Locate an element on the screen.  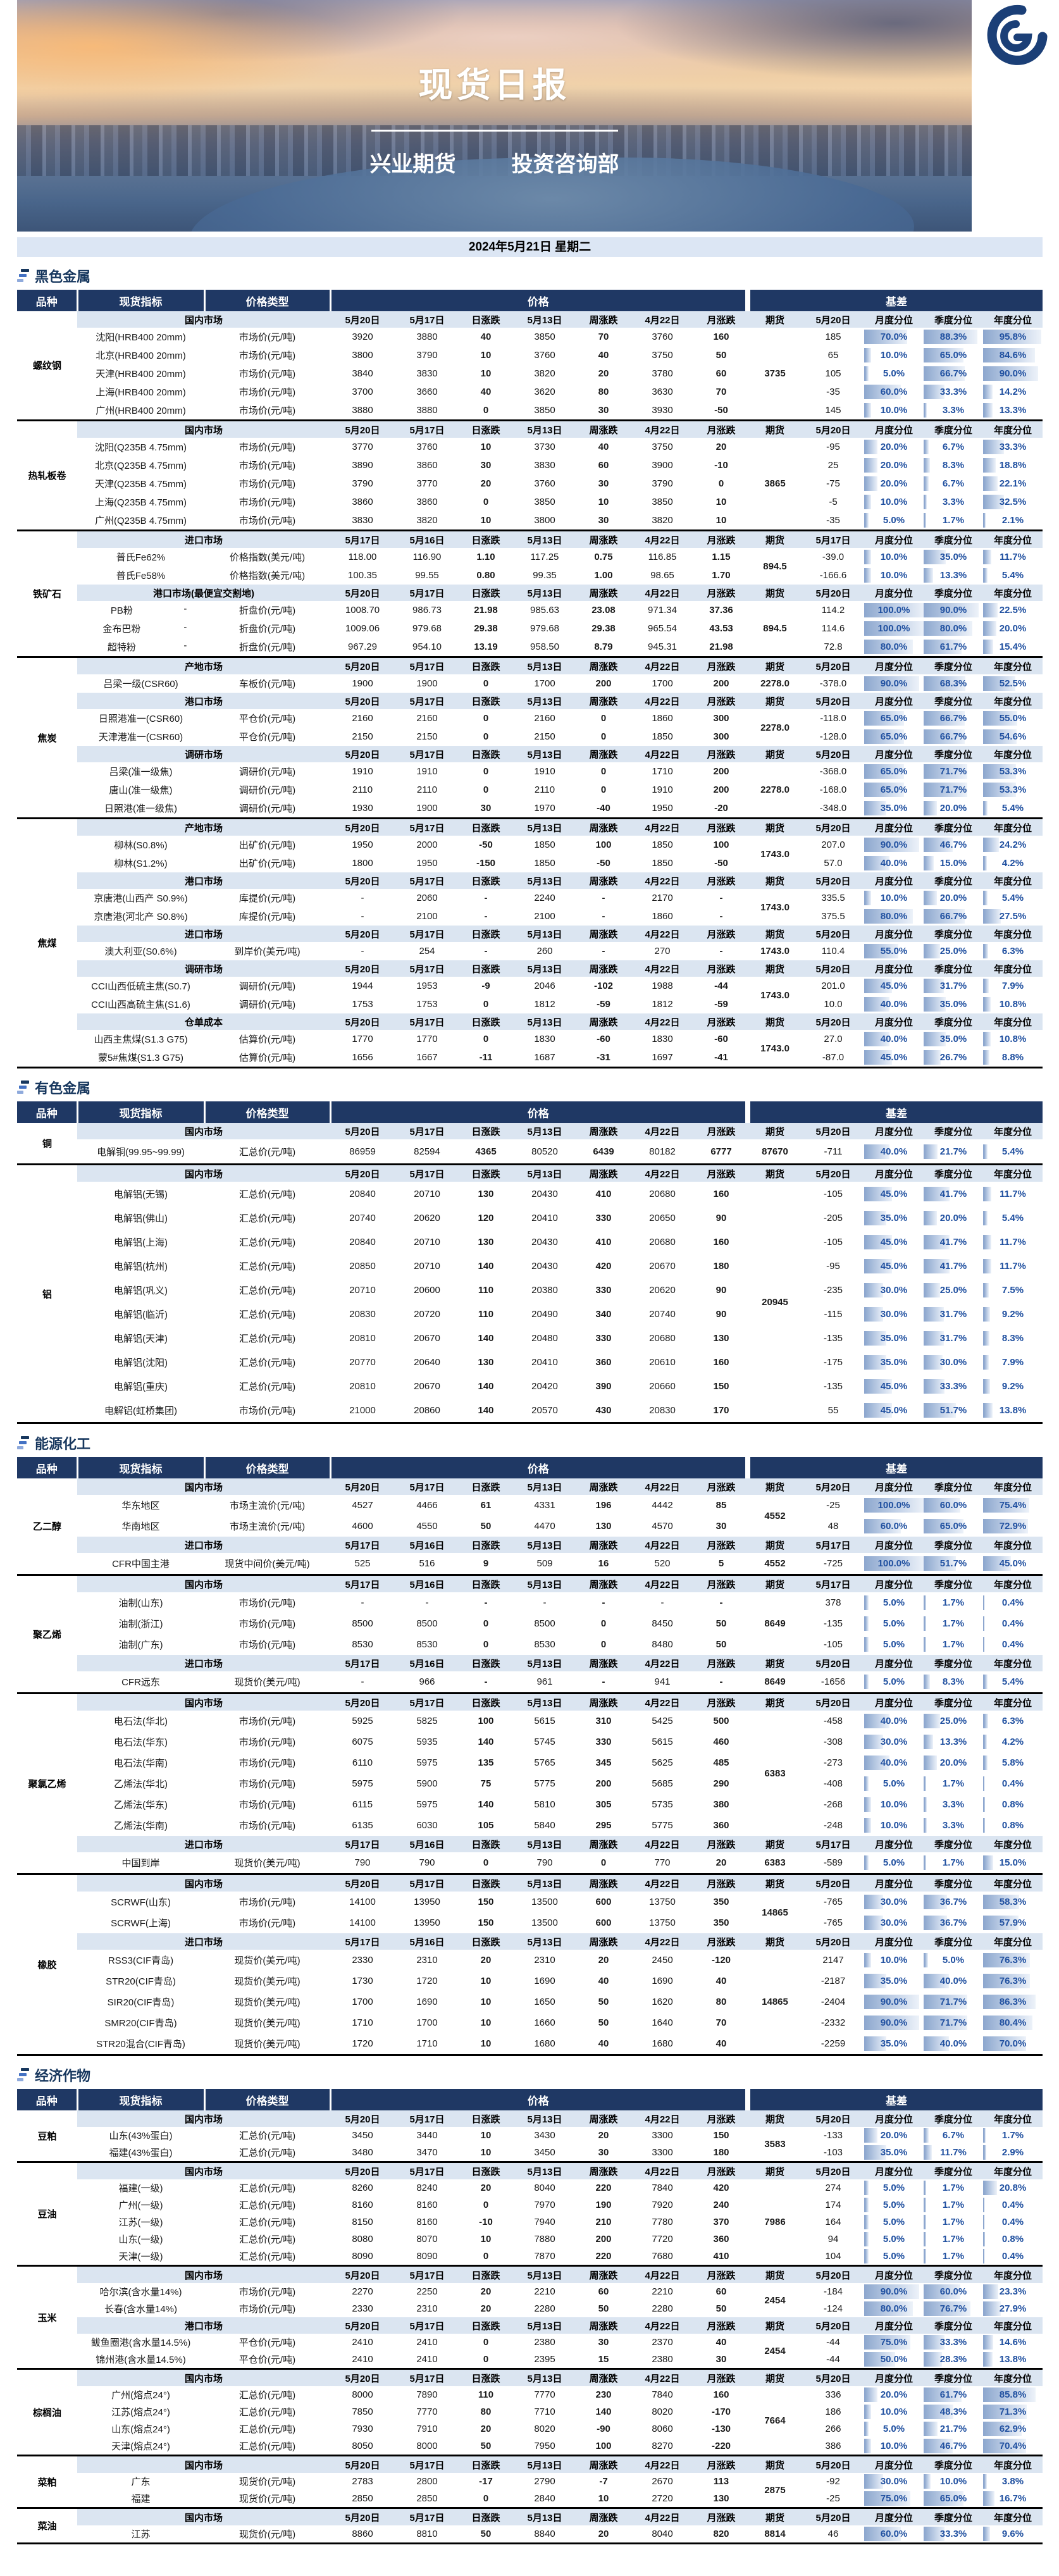
basis-cell: 72.8 is located at coordinates (834, 648).